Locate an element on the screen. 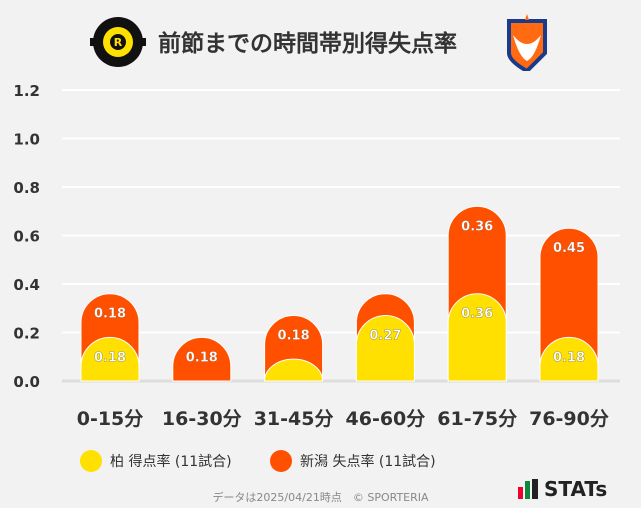  y-tick-label: 1.2 is located at coordinates (26, 91).